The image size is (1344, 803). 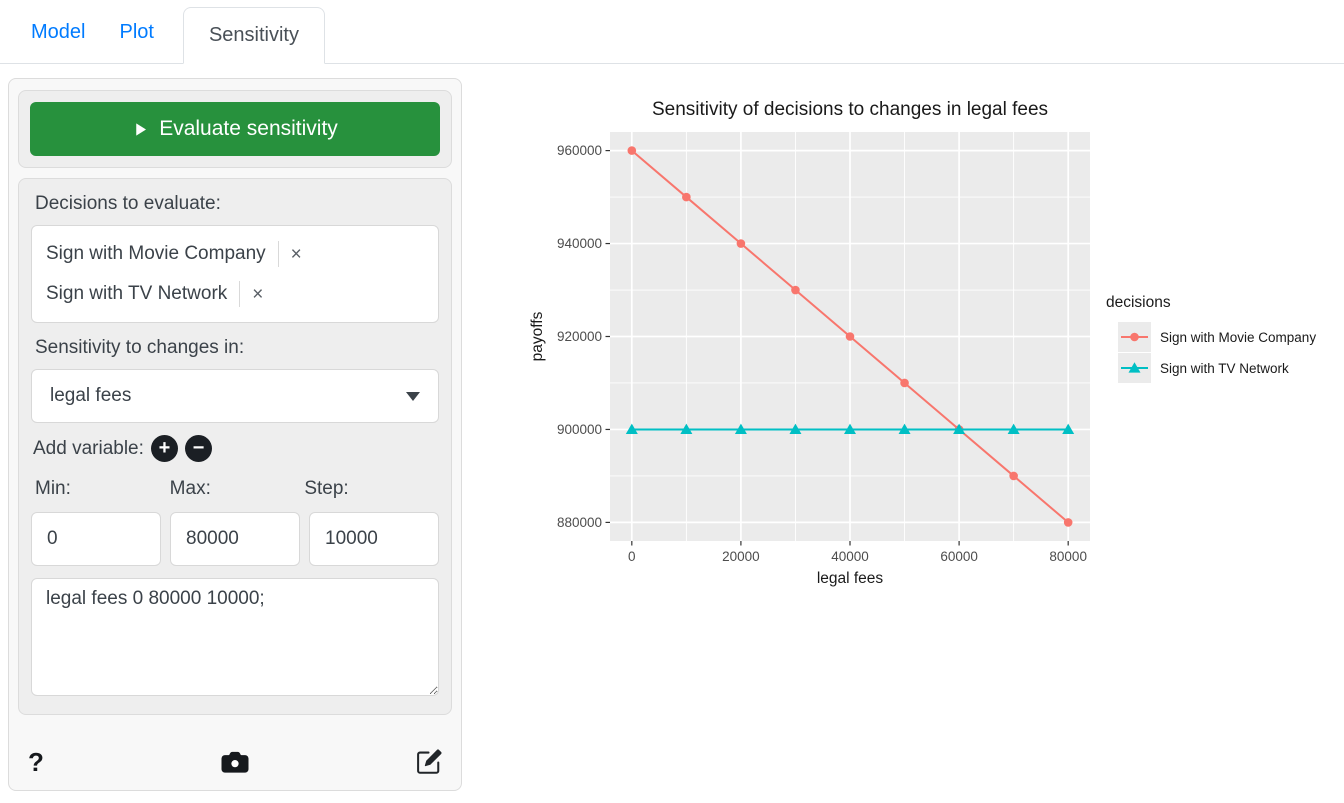 What do you see at coordinates (88, 448) in the screenshot?
I see `add-variable-label: Add variable:` at bounding box center [88, 448].